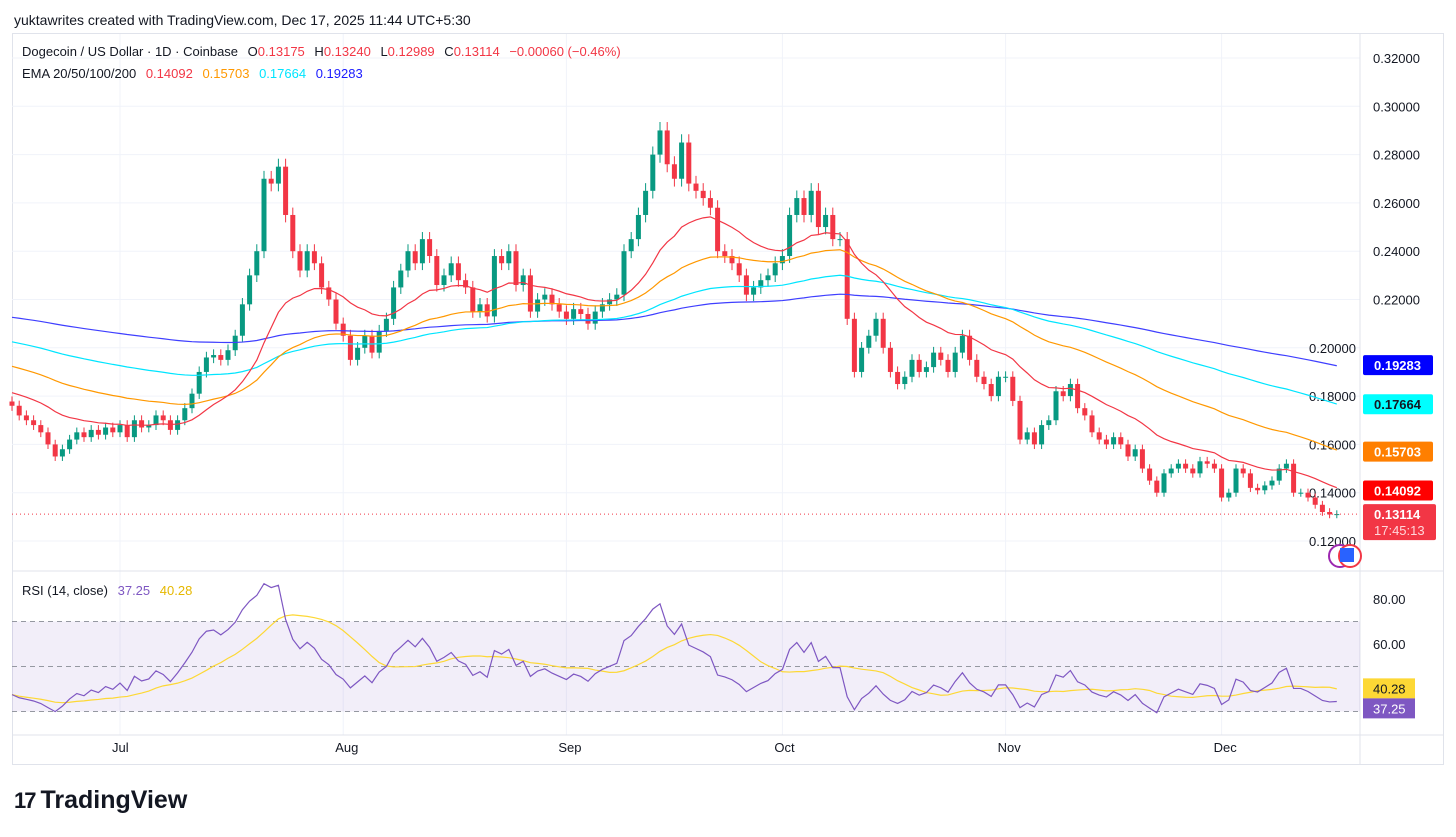  What do you see at coordinates (1398, 404) in the screenshot?
I see `ema100-axis-badge` at bounding box center [1398, 404].